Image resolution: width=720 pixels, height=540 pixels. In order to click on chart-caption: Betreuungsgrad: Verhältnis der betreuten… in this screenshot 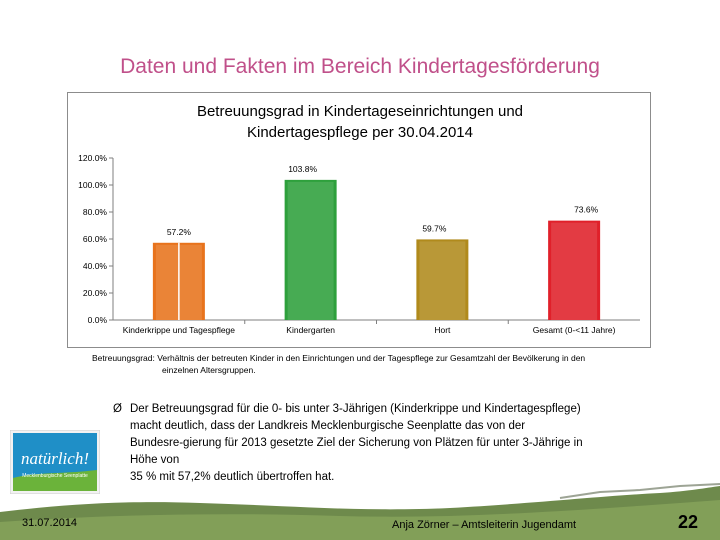, I will do `click(372, 364)`.